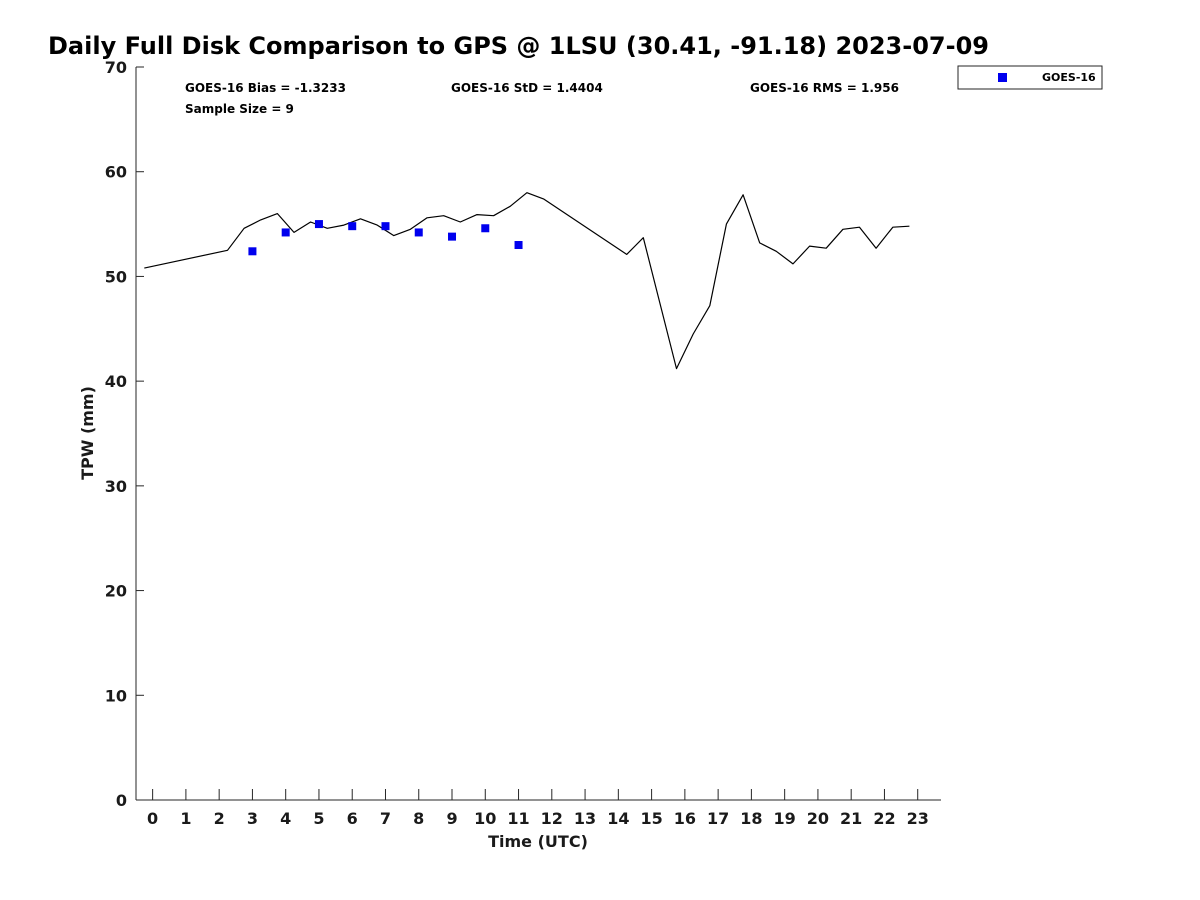 This screenshot has height=900, width=1200. What do you see at coordinates (685, 818) in the screenshot?
I see `x-tick-label: 16` at bounding box center [685, 818].